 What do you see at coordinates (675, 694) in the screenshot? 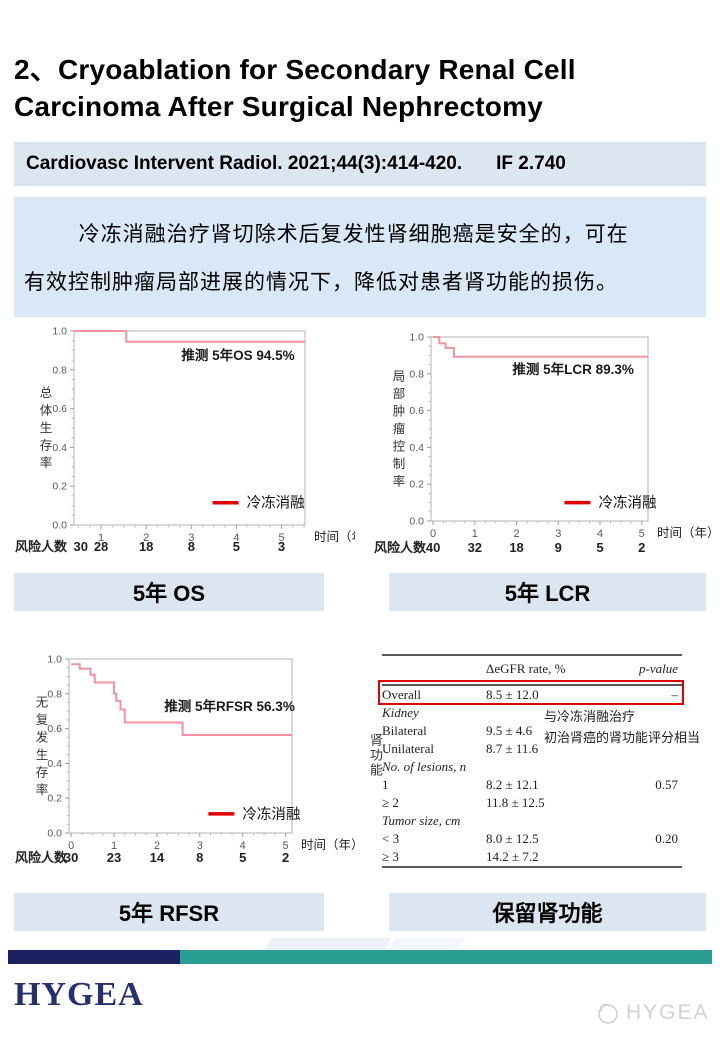
I see `table-cell-pvalue: –` at bounding box center [675, 694].